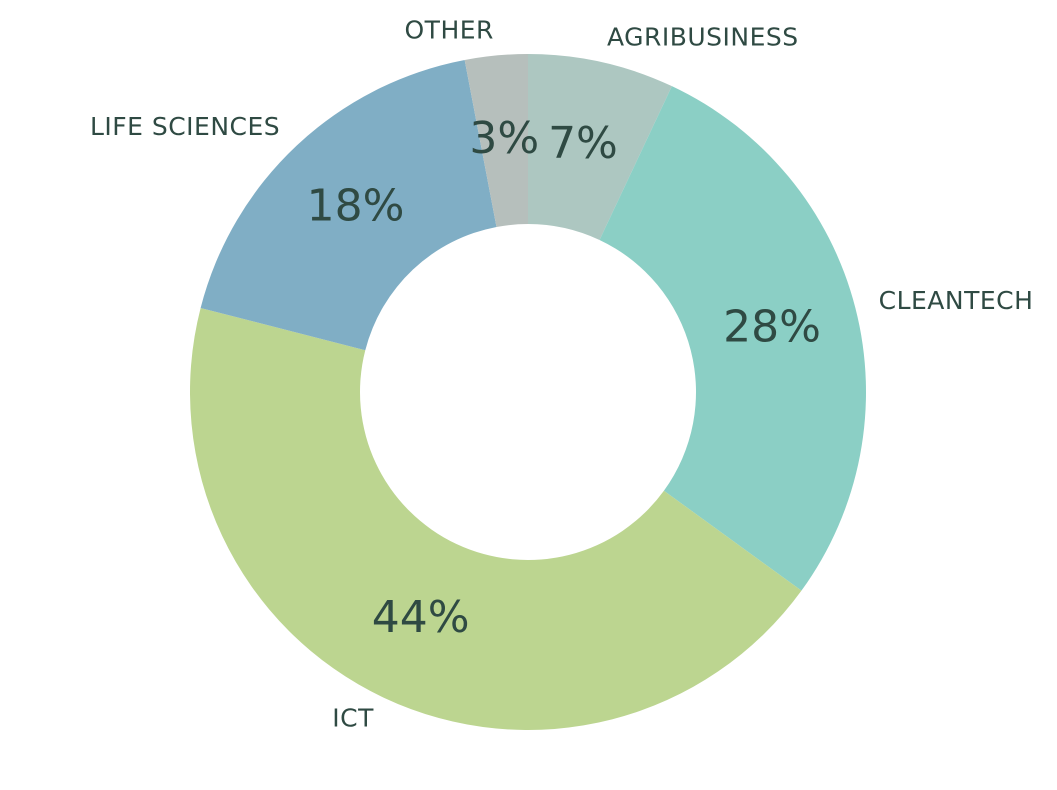 This screenshot has width=1057, height=790. I want to click on value-label: 18%, so click(356, 205).